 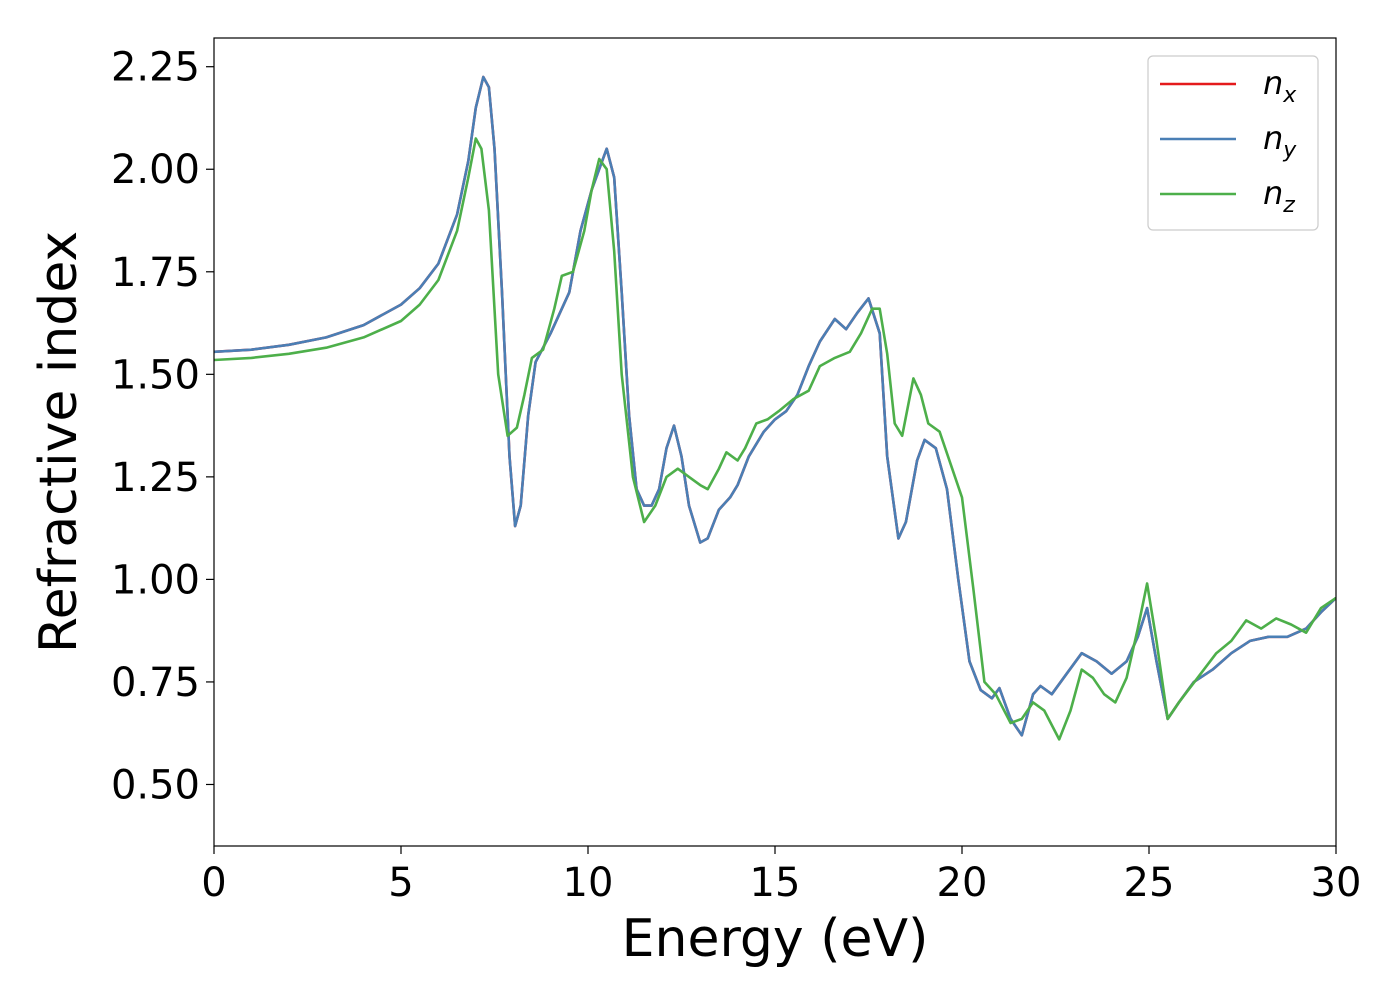 What do you see at coordinates (1280, 86) in the screenshot?
I see `legend-label-x: nx` at bounding box center [1280, 86].